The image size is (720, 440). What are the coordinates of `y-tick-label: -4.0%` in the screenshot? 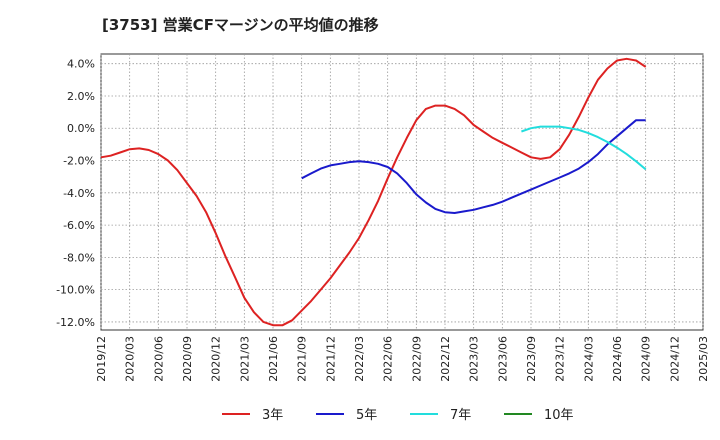 It's located at (79, 193).